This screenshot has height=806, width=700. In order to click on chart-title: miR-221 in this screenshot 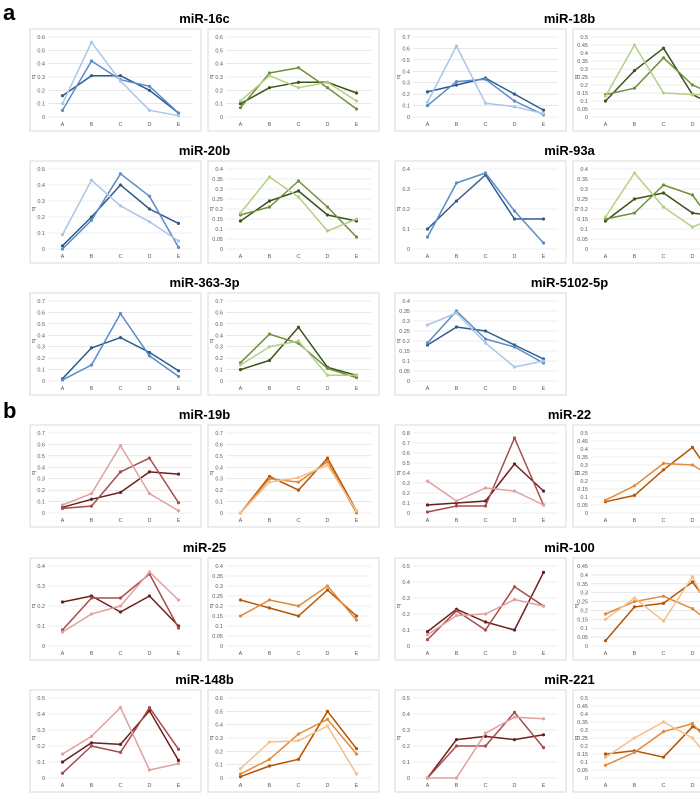, I will do `click(569, 679)`.